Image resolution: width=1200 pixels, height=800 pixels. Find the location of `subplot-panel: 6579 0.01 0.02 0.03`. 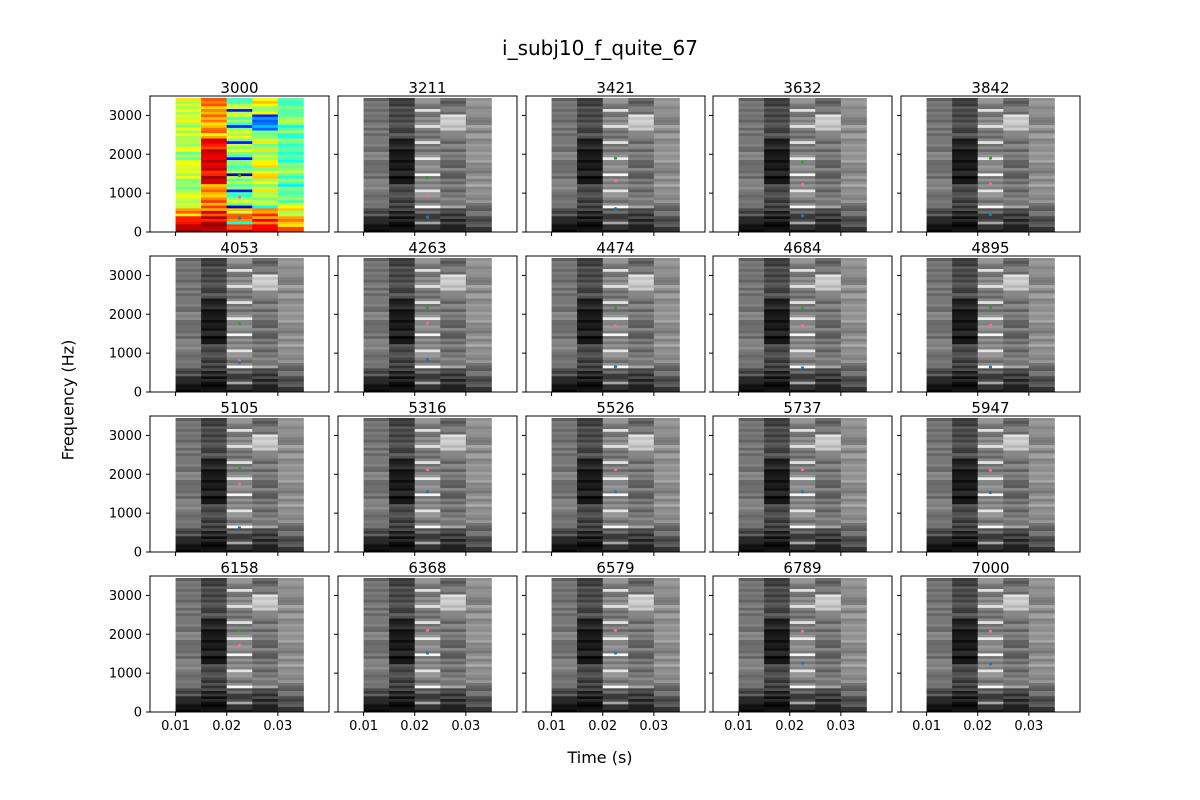

subplot-panel: 6579 0.01 0.02 0.03 is located at coordinates (614, 646).